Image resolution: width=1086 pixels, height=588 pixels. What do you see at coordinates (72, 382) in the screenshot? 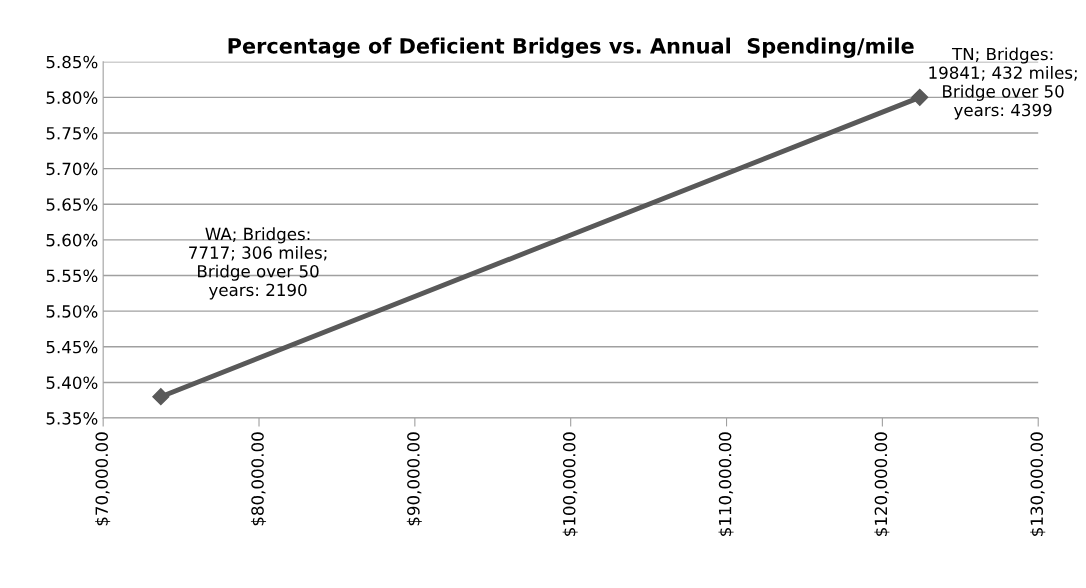
I see `y-tick-label: 5.40%` at bounding box center [72, 382].